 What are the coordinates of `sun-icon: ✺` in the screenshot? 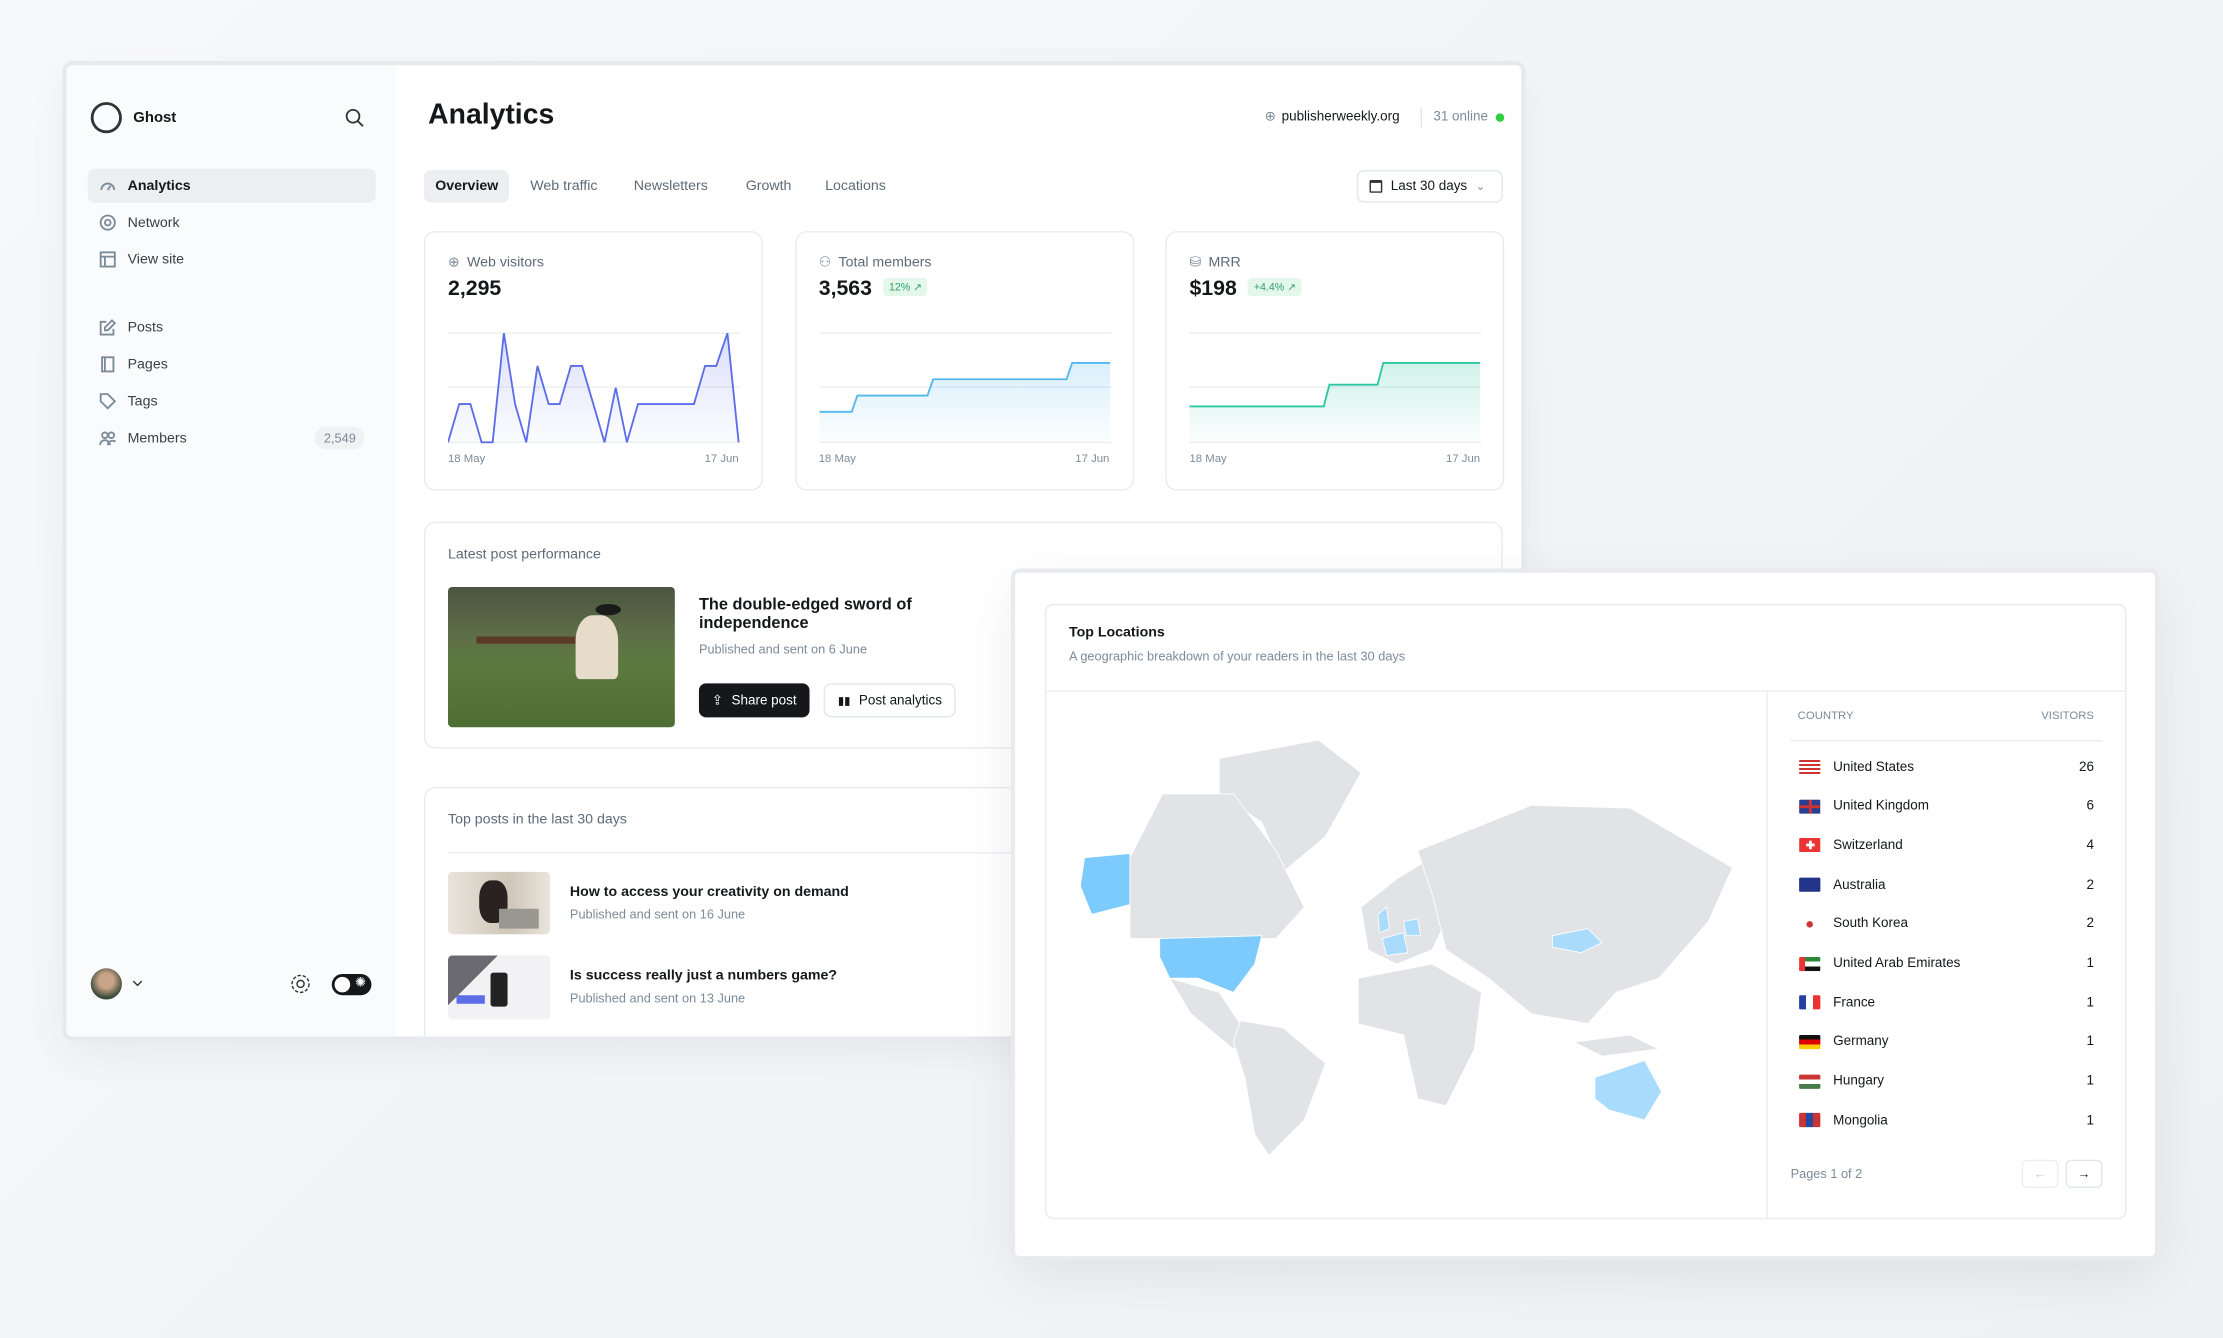 It's located at (360, 982).